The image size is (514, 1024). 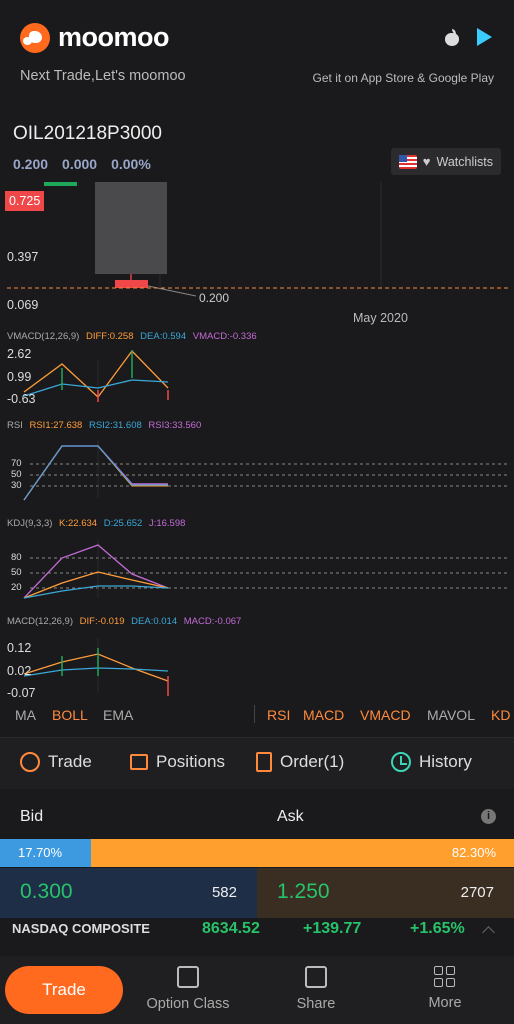 What do you see at coordinates (109, 336) in the screenshot?
I see `vmacd-diff-value: DIFF:0.258` at bounding box center [109, 336].